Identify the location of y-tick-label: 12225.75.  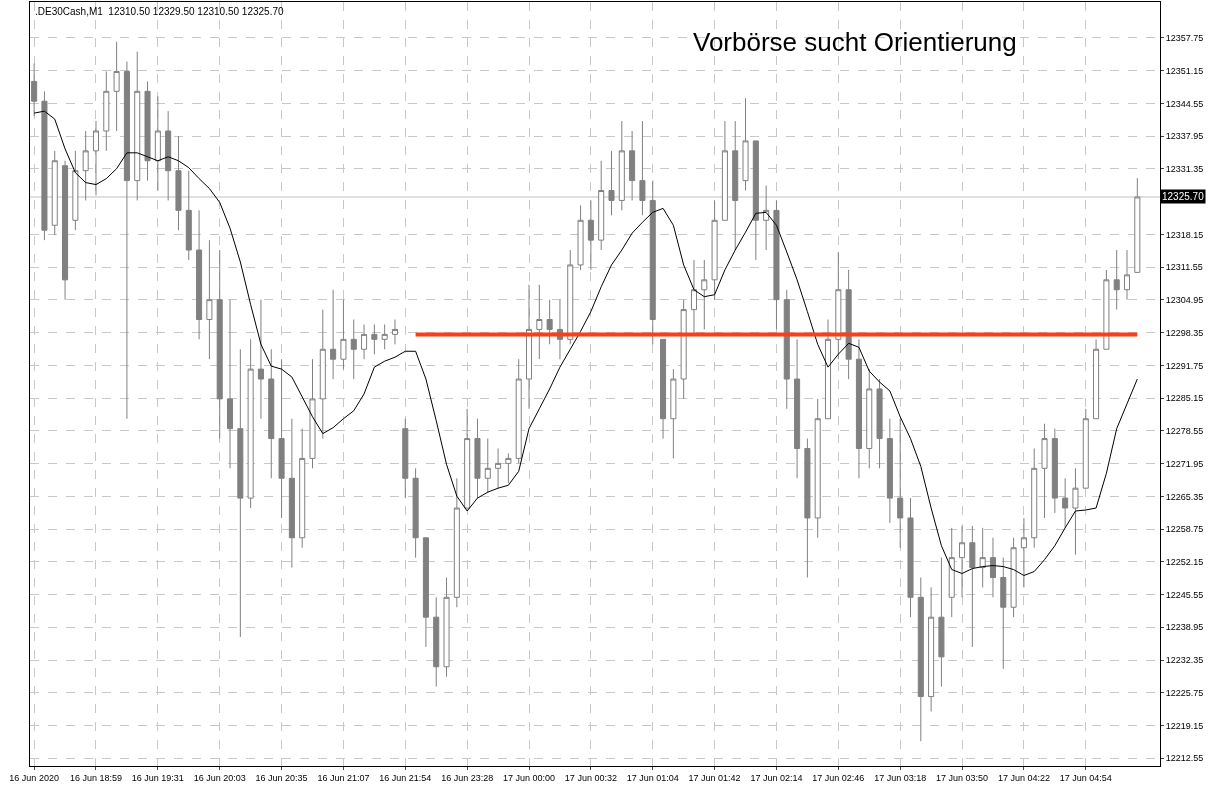
(1184, 692).